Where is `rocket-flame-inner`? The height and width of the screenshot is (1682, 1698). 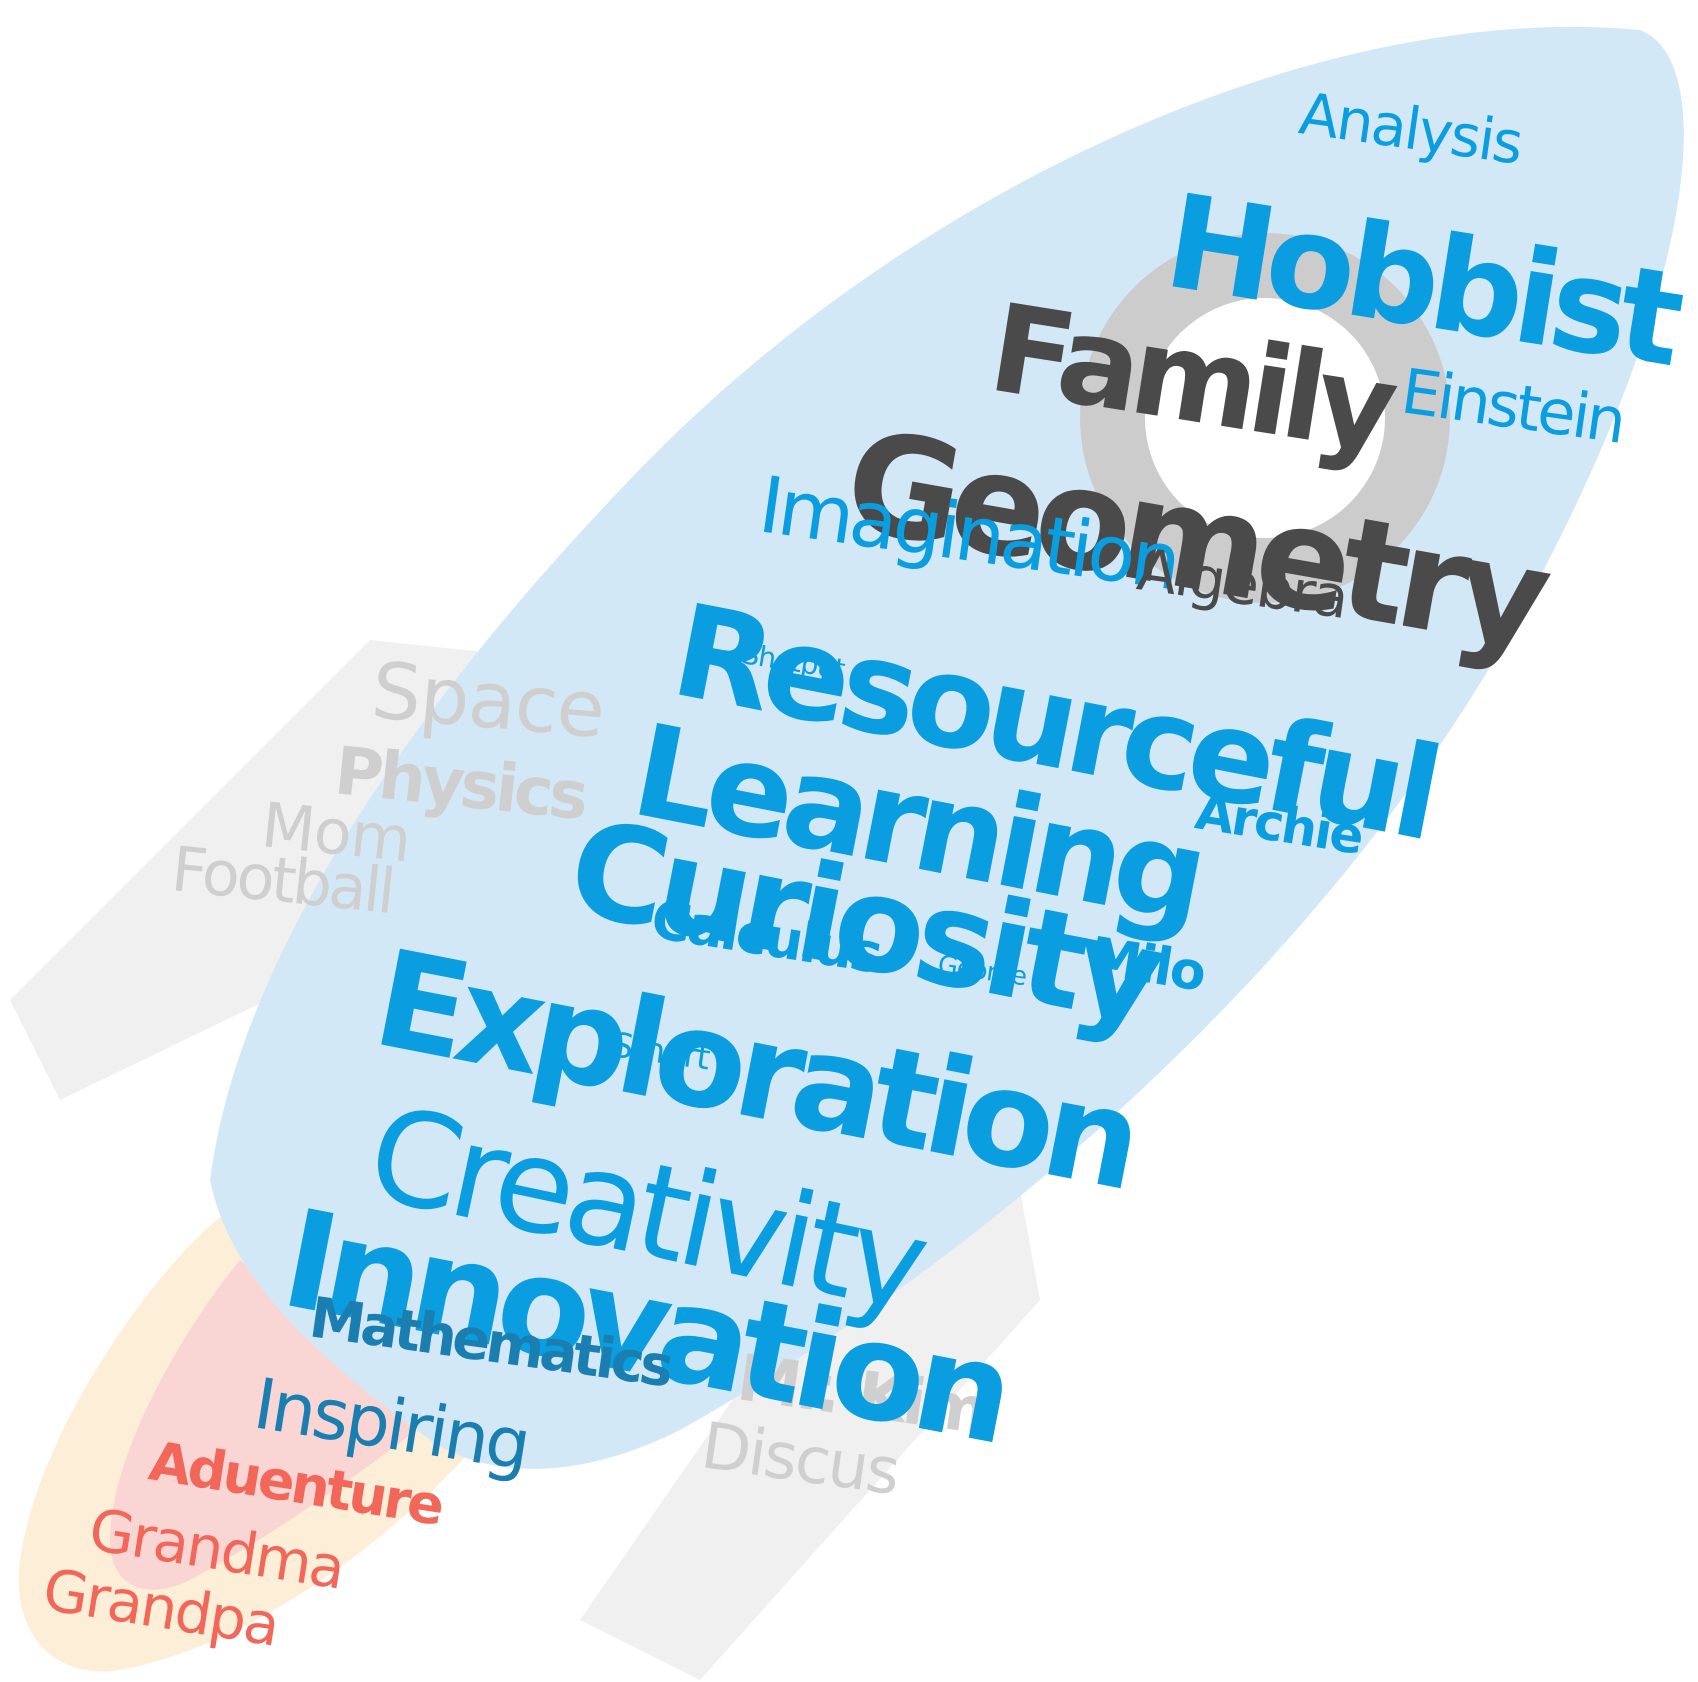 rocket-flame-inner is located at coordinates (270, 1425).